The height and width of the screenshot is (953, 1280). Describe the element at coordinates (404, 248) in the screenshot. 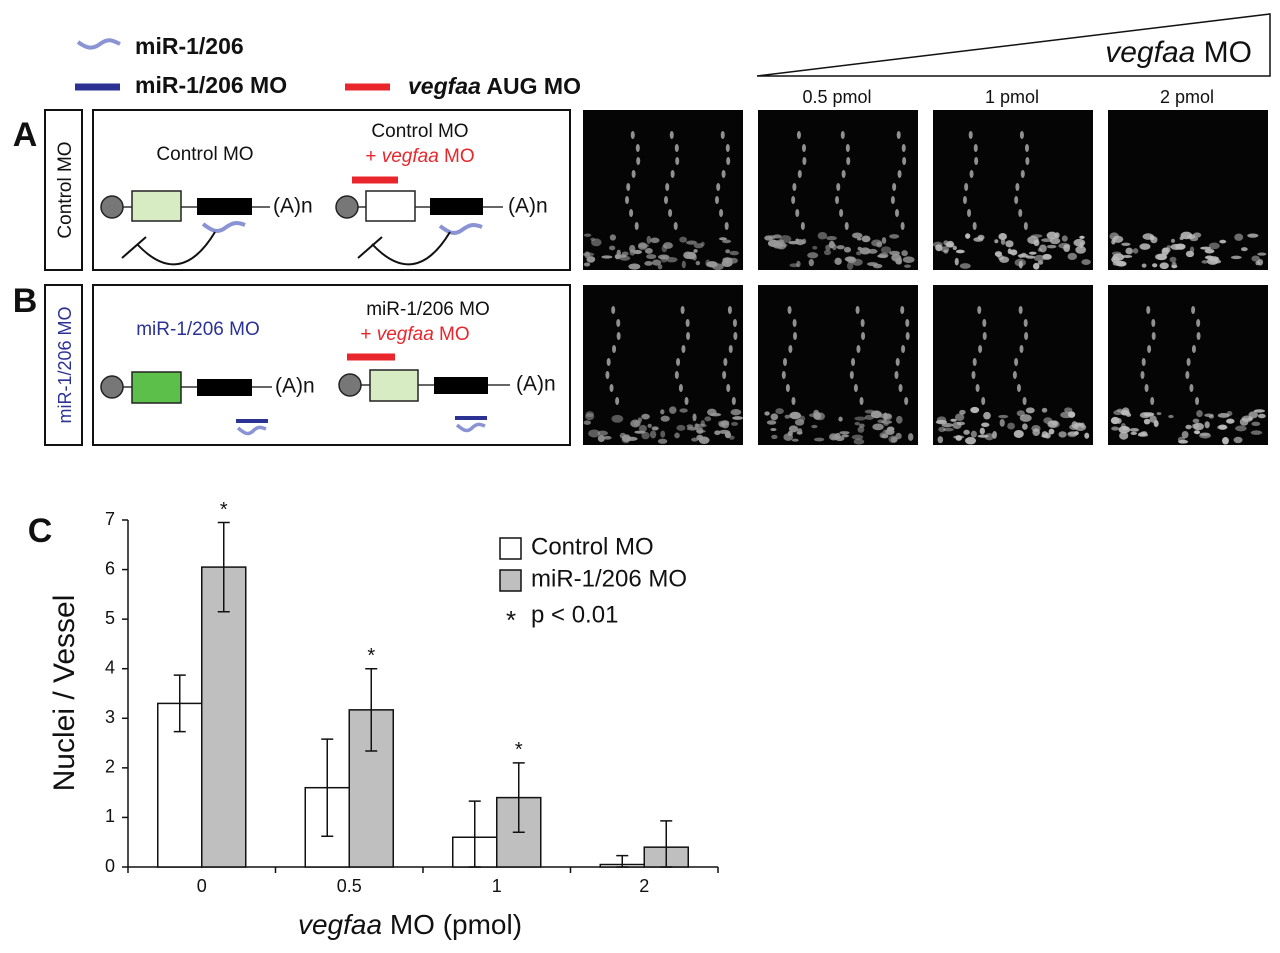

I see `inhibition-arc` at that location.